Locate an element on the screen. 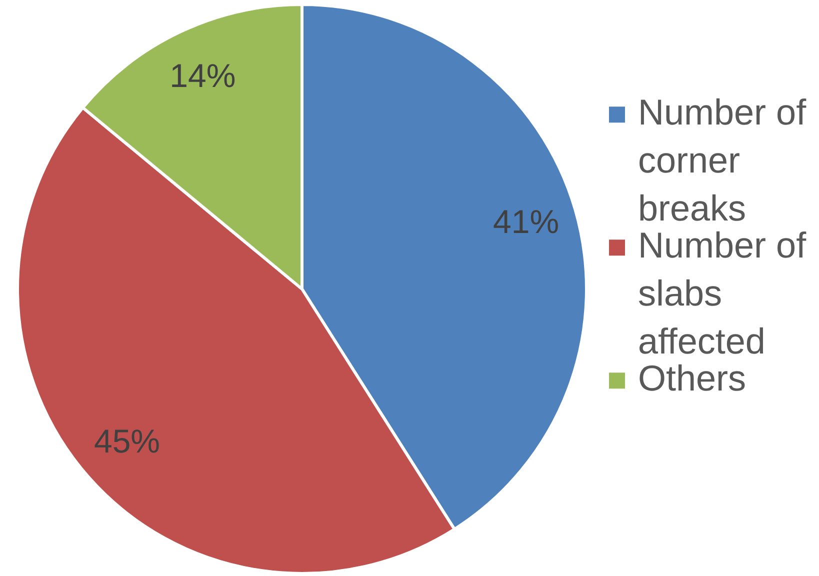 The image size is (819, 576). data-label: 41% is located at coordinates (526, 221).